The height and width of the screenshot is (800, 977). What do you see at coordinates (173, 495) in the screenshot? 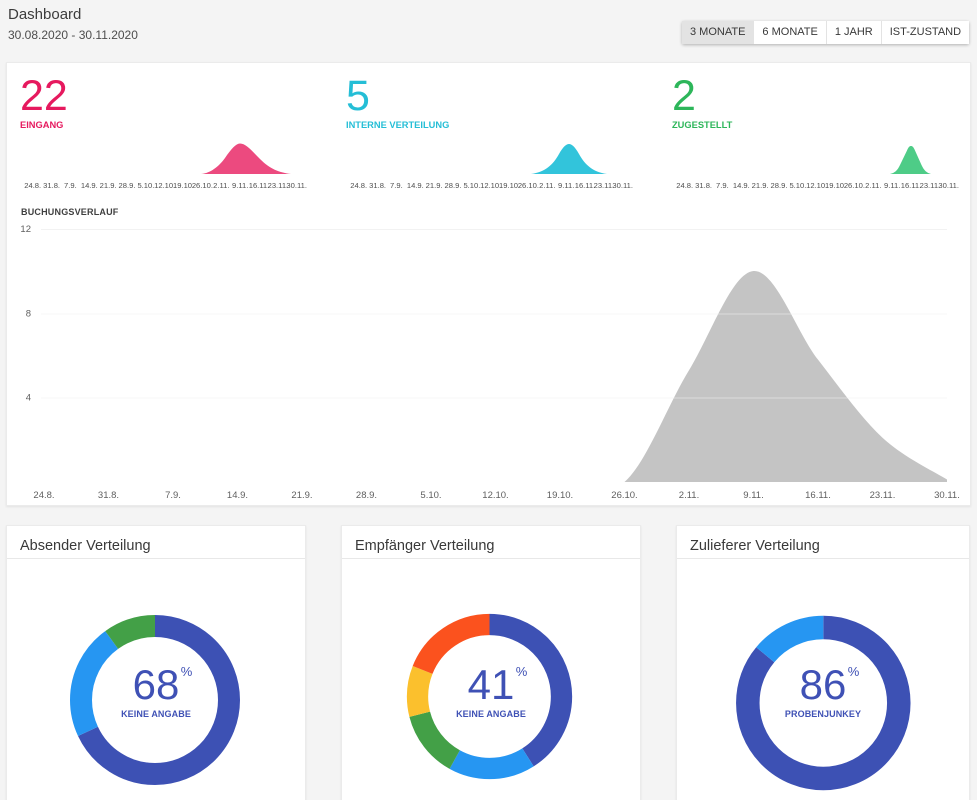
I see `svg-text: 7.9.` at bounding box center [173, 495].